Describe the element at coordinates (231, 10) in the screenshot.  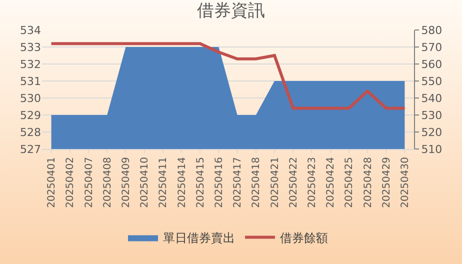
I see `chart-title: 借券資訊` at that location.